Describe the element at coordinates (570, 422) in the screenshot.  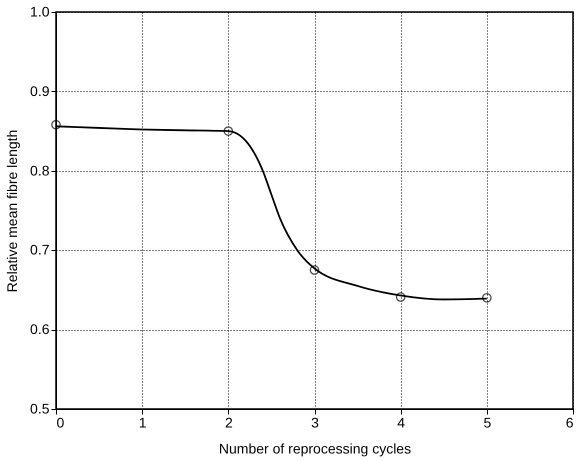
I see `x-tick-label: 6` at that location.